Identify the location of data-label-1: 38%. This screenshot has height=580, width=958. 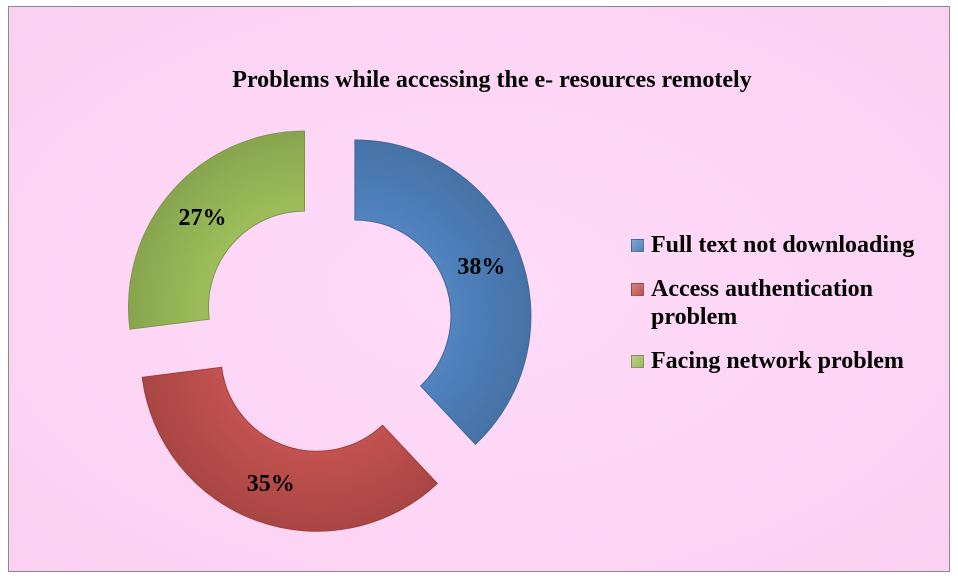
(481, 267).